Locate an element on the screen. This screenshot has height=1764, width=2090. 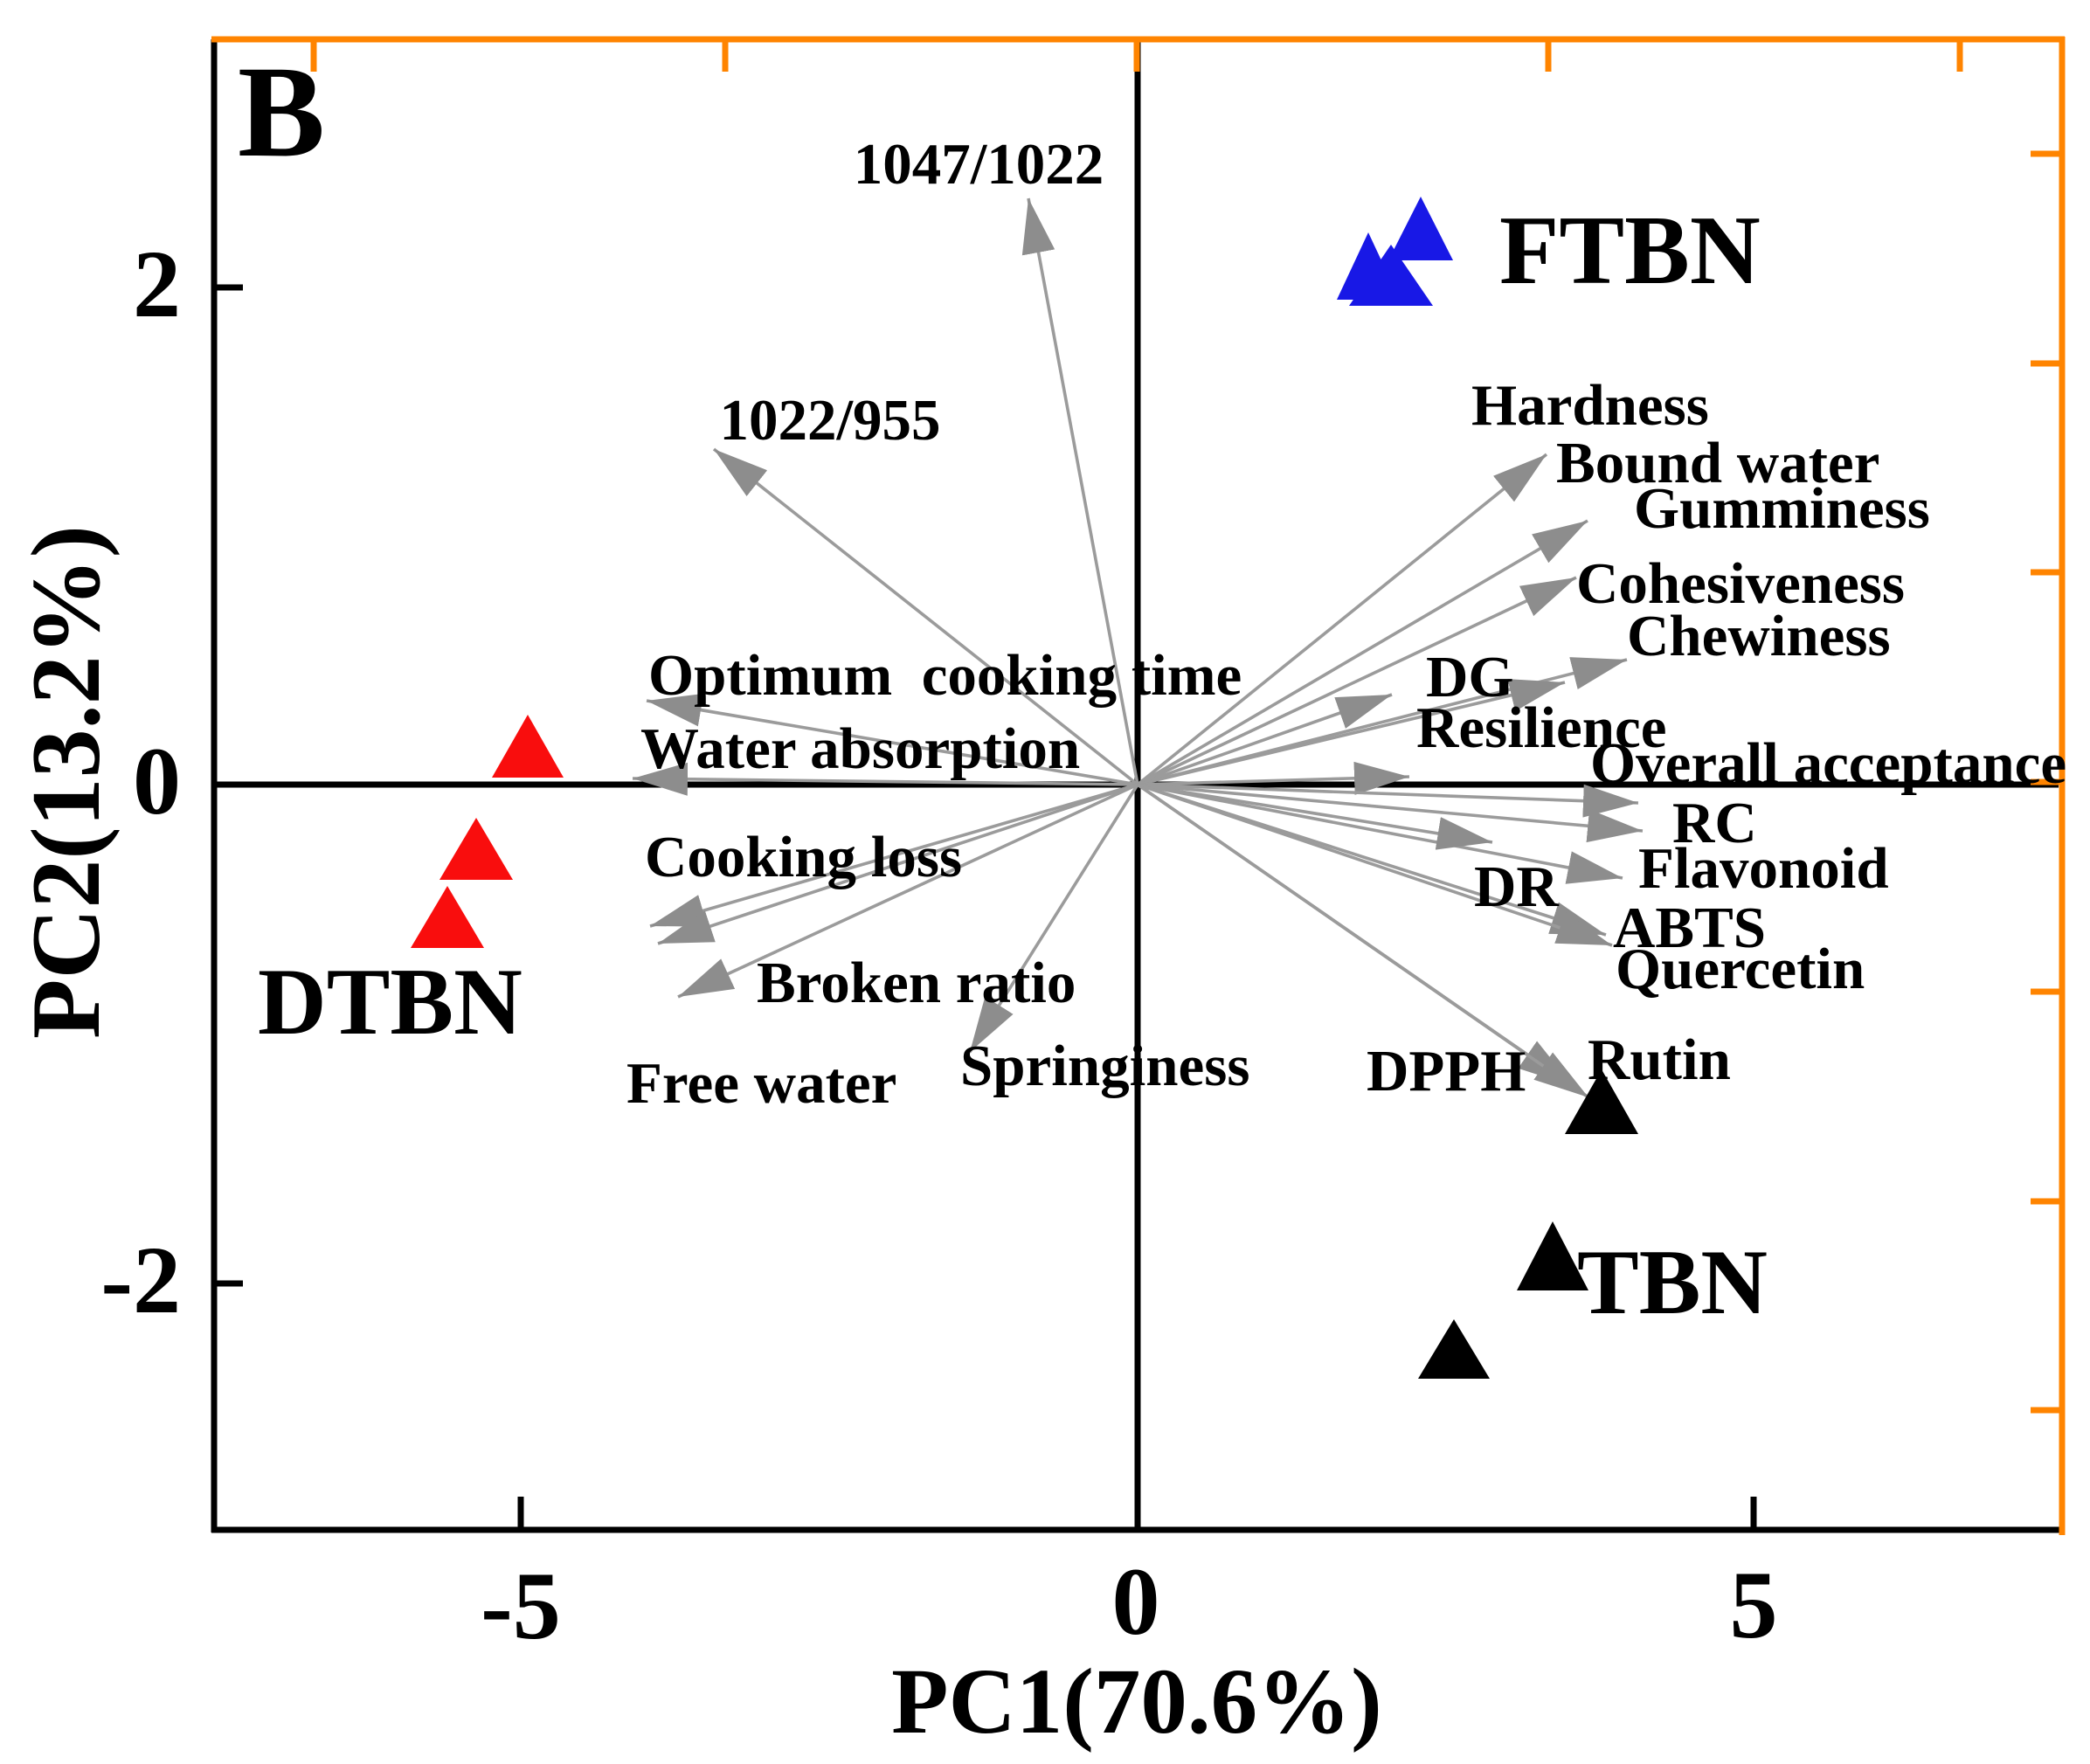
svg-text: RC is located at coordinates (1715, 823).